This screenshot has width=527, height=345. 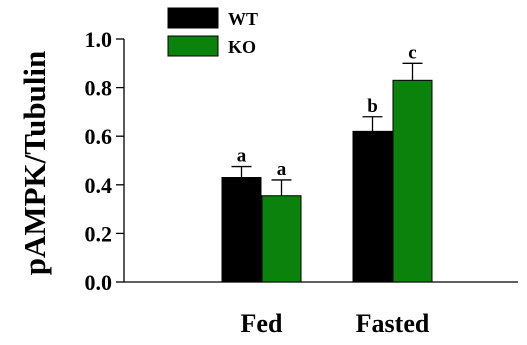 What do you see at coordinates (242, 47) in the screenshot?
I see `legend-label-KO: KO` at bounding box center [242, 47].